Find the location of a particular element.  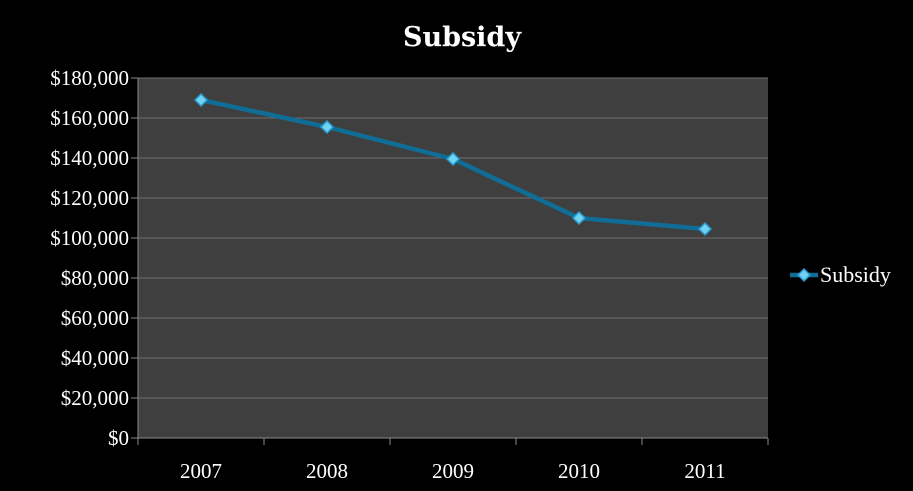

legend: Subsidy is located at coordinates (840, 274).